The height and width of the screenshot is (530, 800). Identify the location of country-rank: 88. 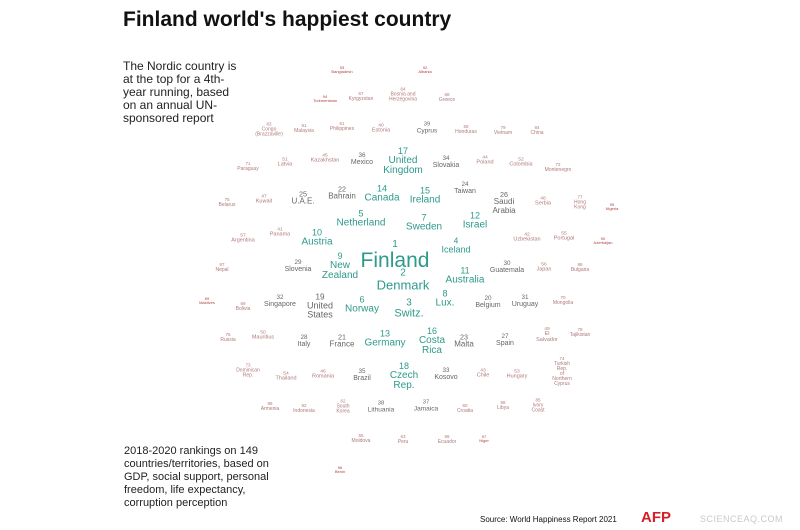
(580, 265).